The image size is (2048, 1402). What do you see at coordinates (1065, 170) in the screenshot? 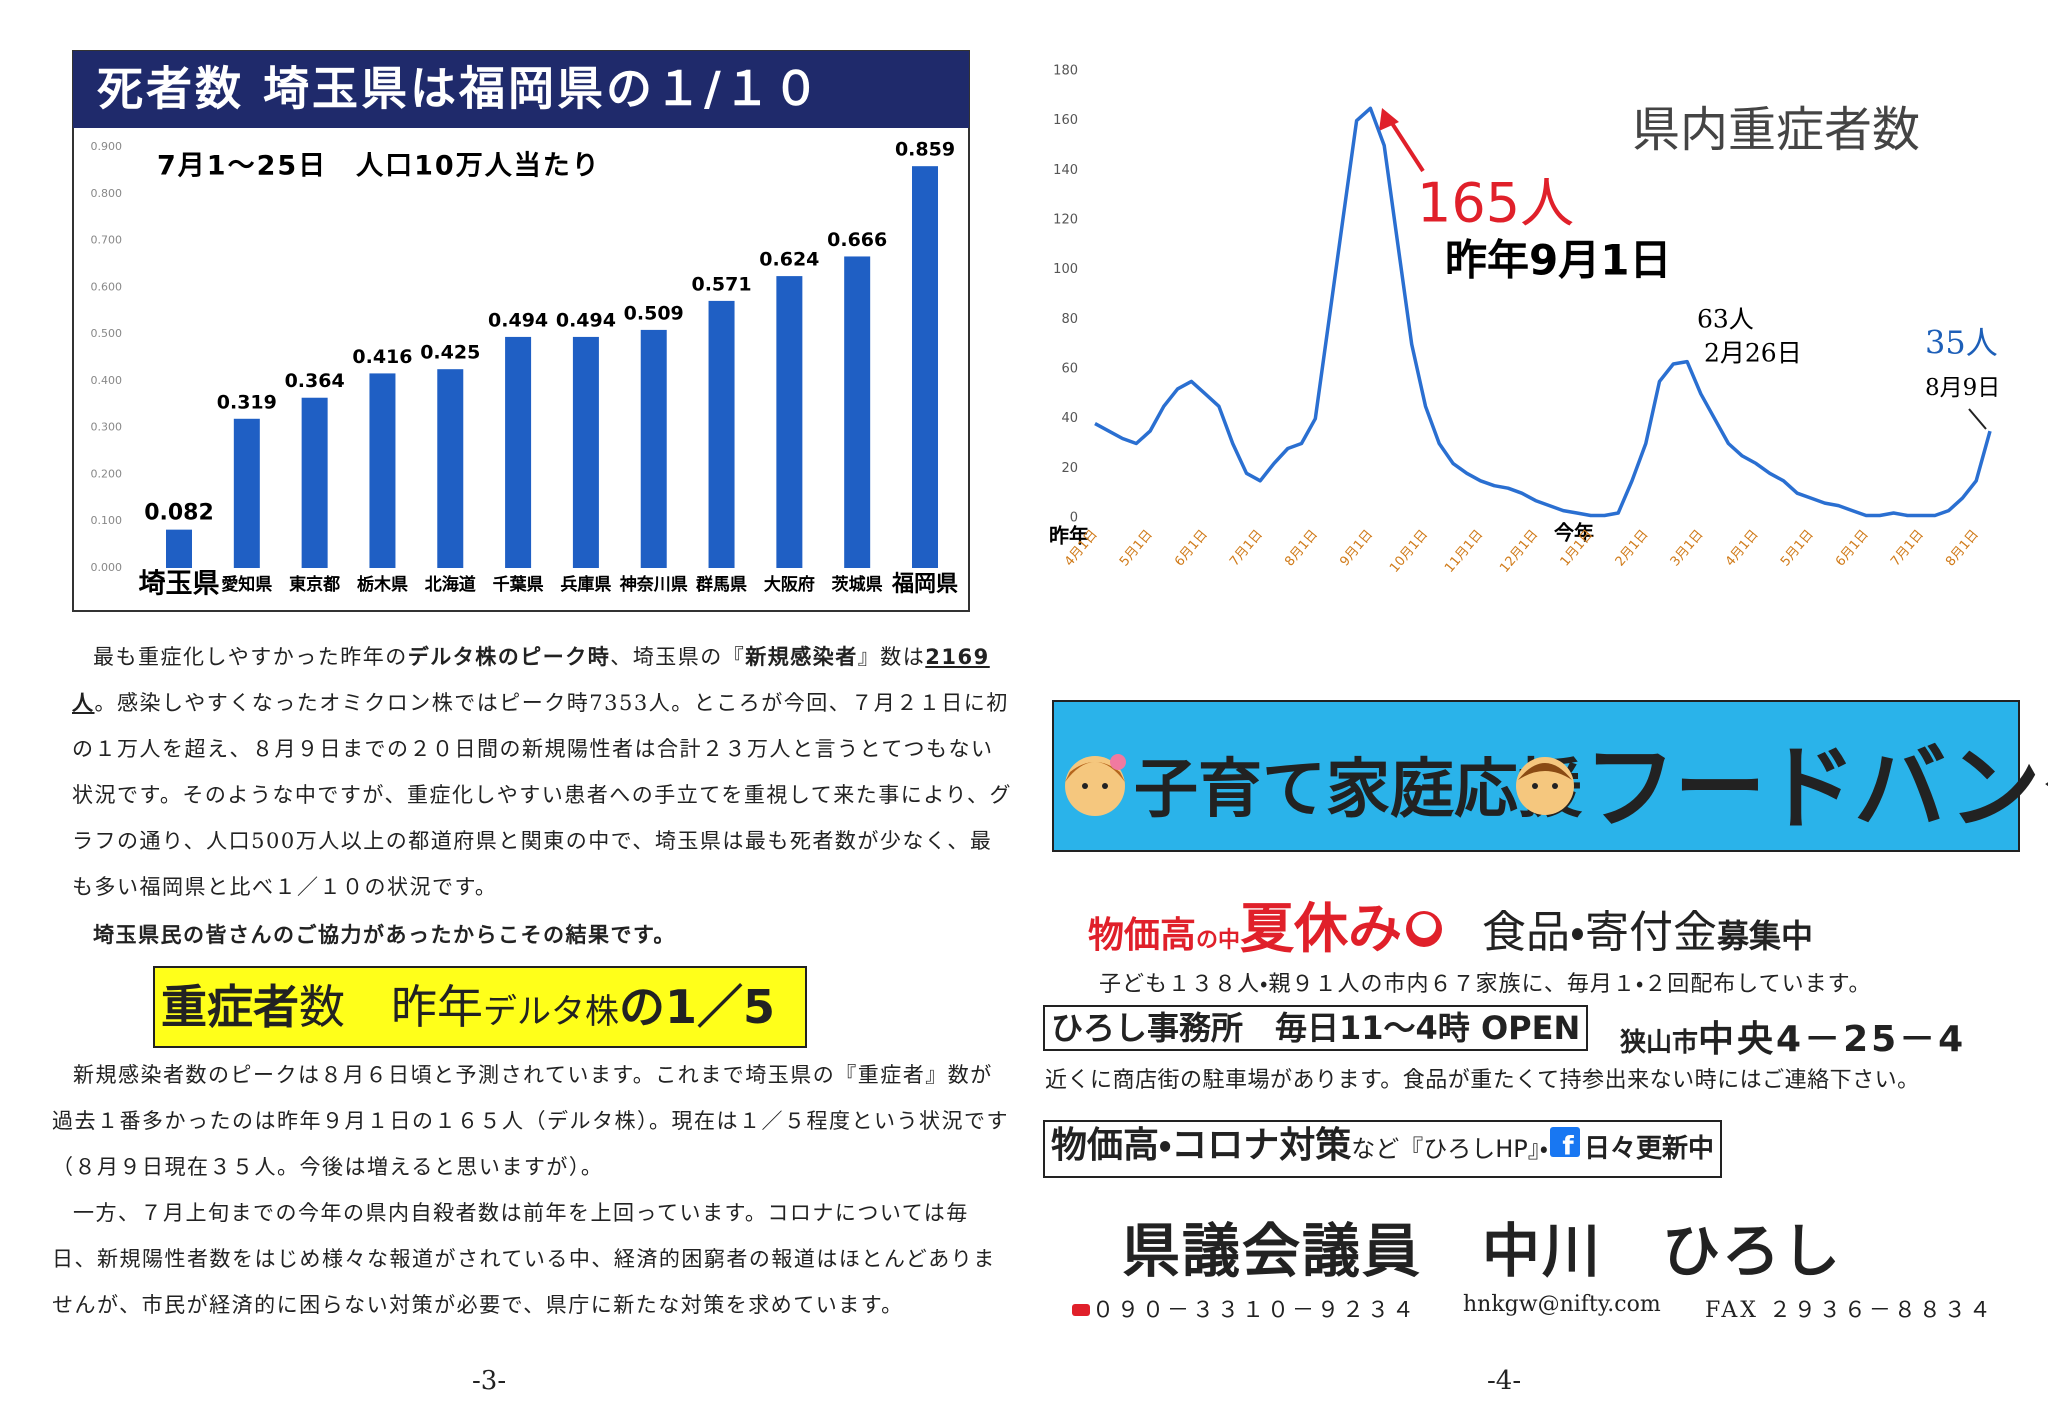
I see `y-tick-label: 140` at bounding box center [1065, 170].